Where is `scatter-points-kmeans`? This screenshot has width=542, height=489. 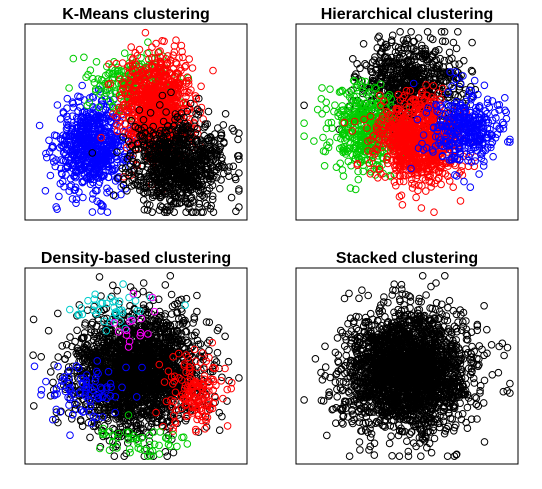
scatter-points-kmeans is located at coordinates (139, 122).